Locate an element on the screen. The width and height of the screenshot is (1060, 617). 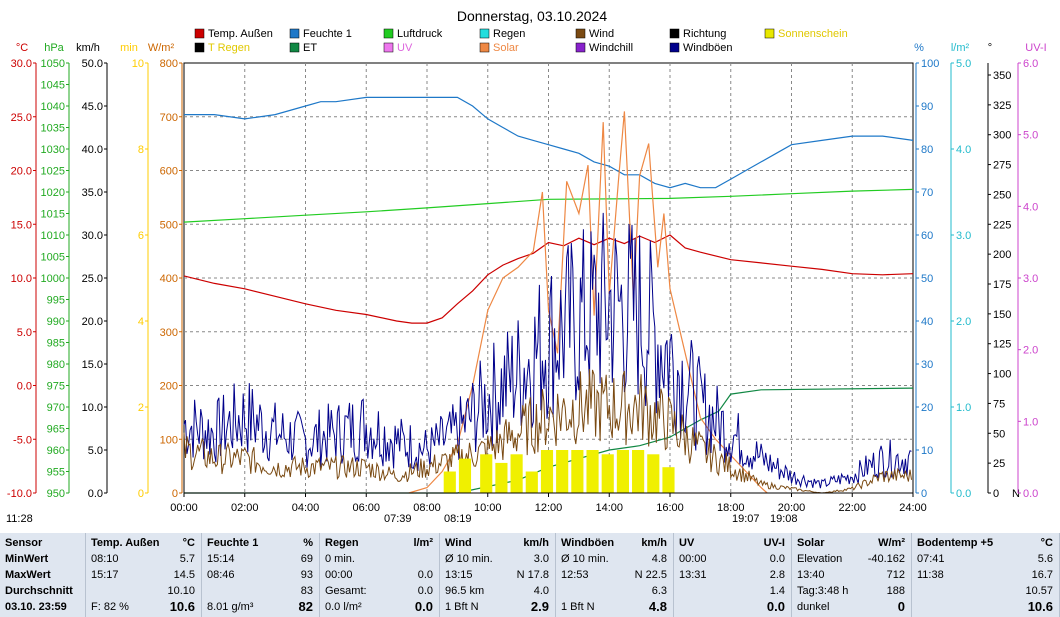
y-axis-unit: W/m² is located at coordinates (161, 48).